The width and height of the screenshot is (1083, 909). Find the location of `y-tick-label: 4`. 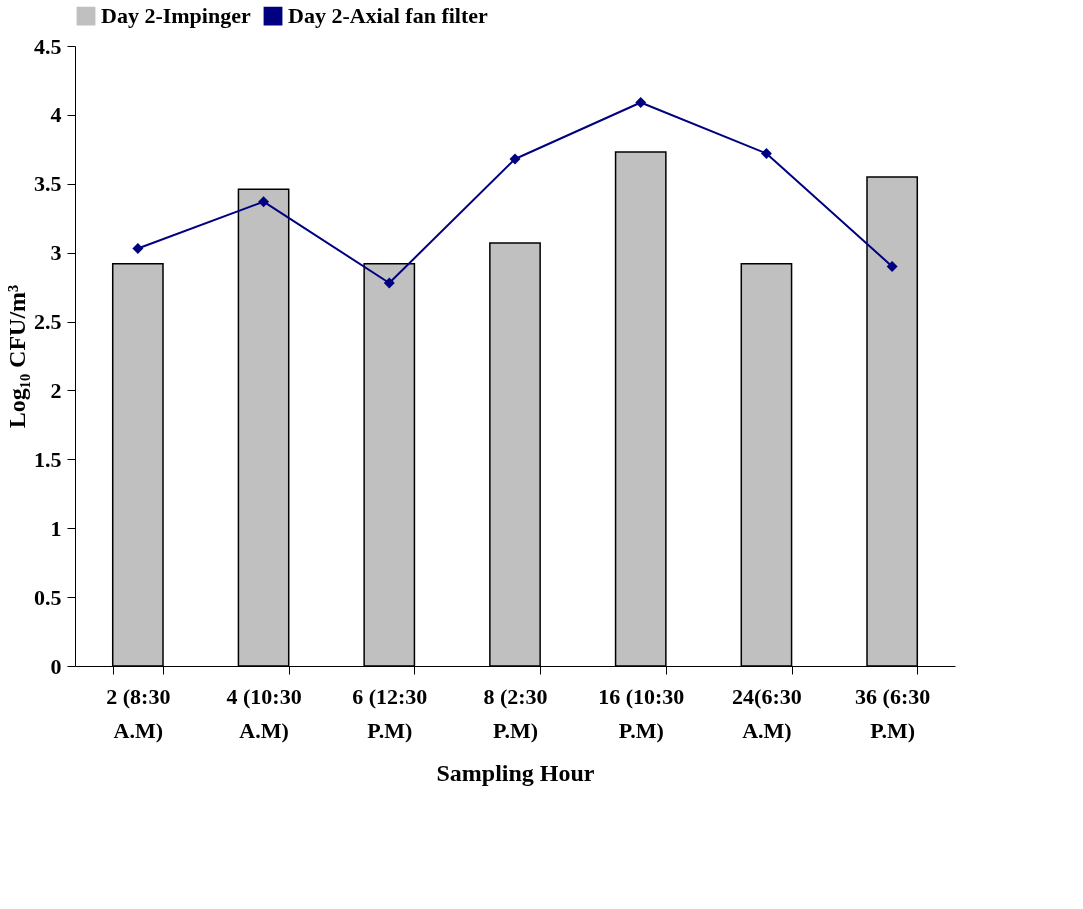

y-tick-label: 4 is located at coordinates (56, 115).